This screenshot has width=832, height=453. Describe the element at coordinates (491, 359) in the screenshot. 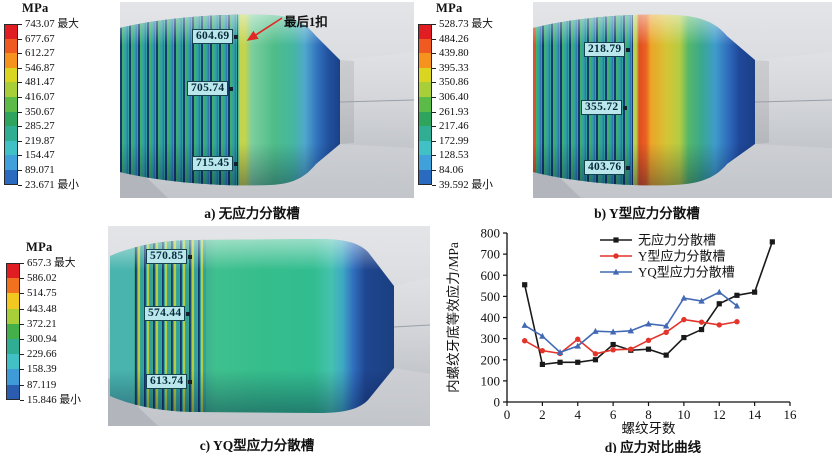

I see `y-tick-label: 200` at that location.